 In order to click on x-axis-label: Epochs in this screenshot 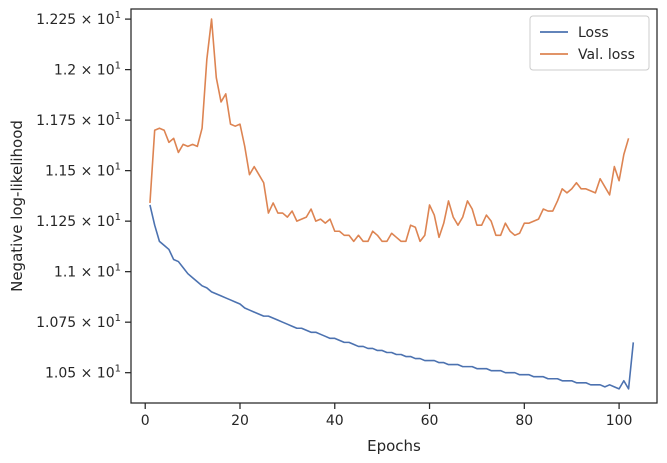, I will do `click(394, 446)`.